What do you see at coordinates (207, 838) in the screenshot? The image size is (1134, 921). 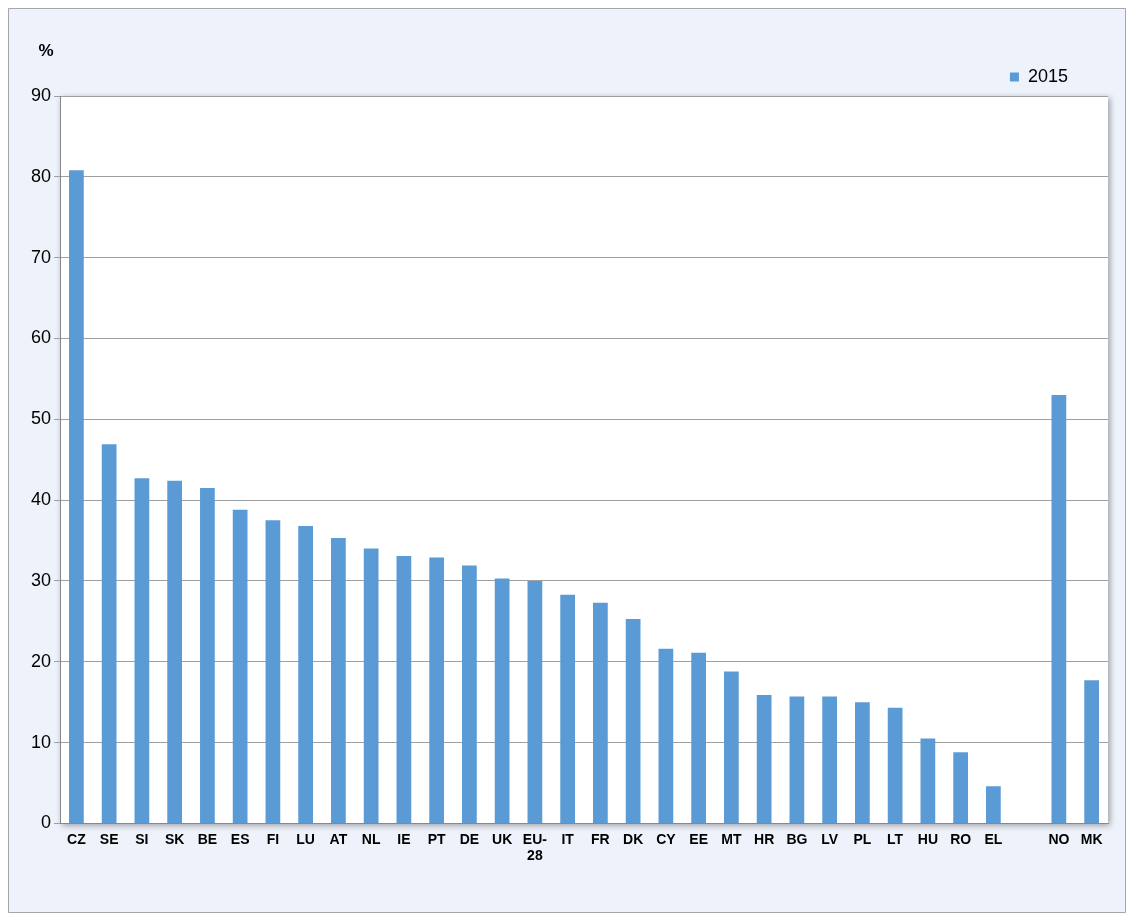 I see `x-tick-label: BE` at bounding box center [207, 838].